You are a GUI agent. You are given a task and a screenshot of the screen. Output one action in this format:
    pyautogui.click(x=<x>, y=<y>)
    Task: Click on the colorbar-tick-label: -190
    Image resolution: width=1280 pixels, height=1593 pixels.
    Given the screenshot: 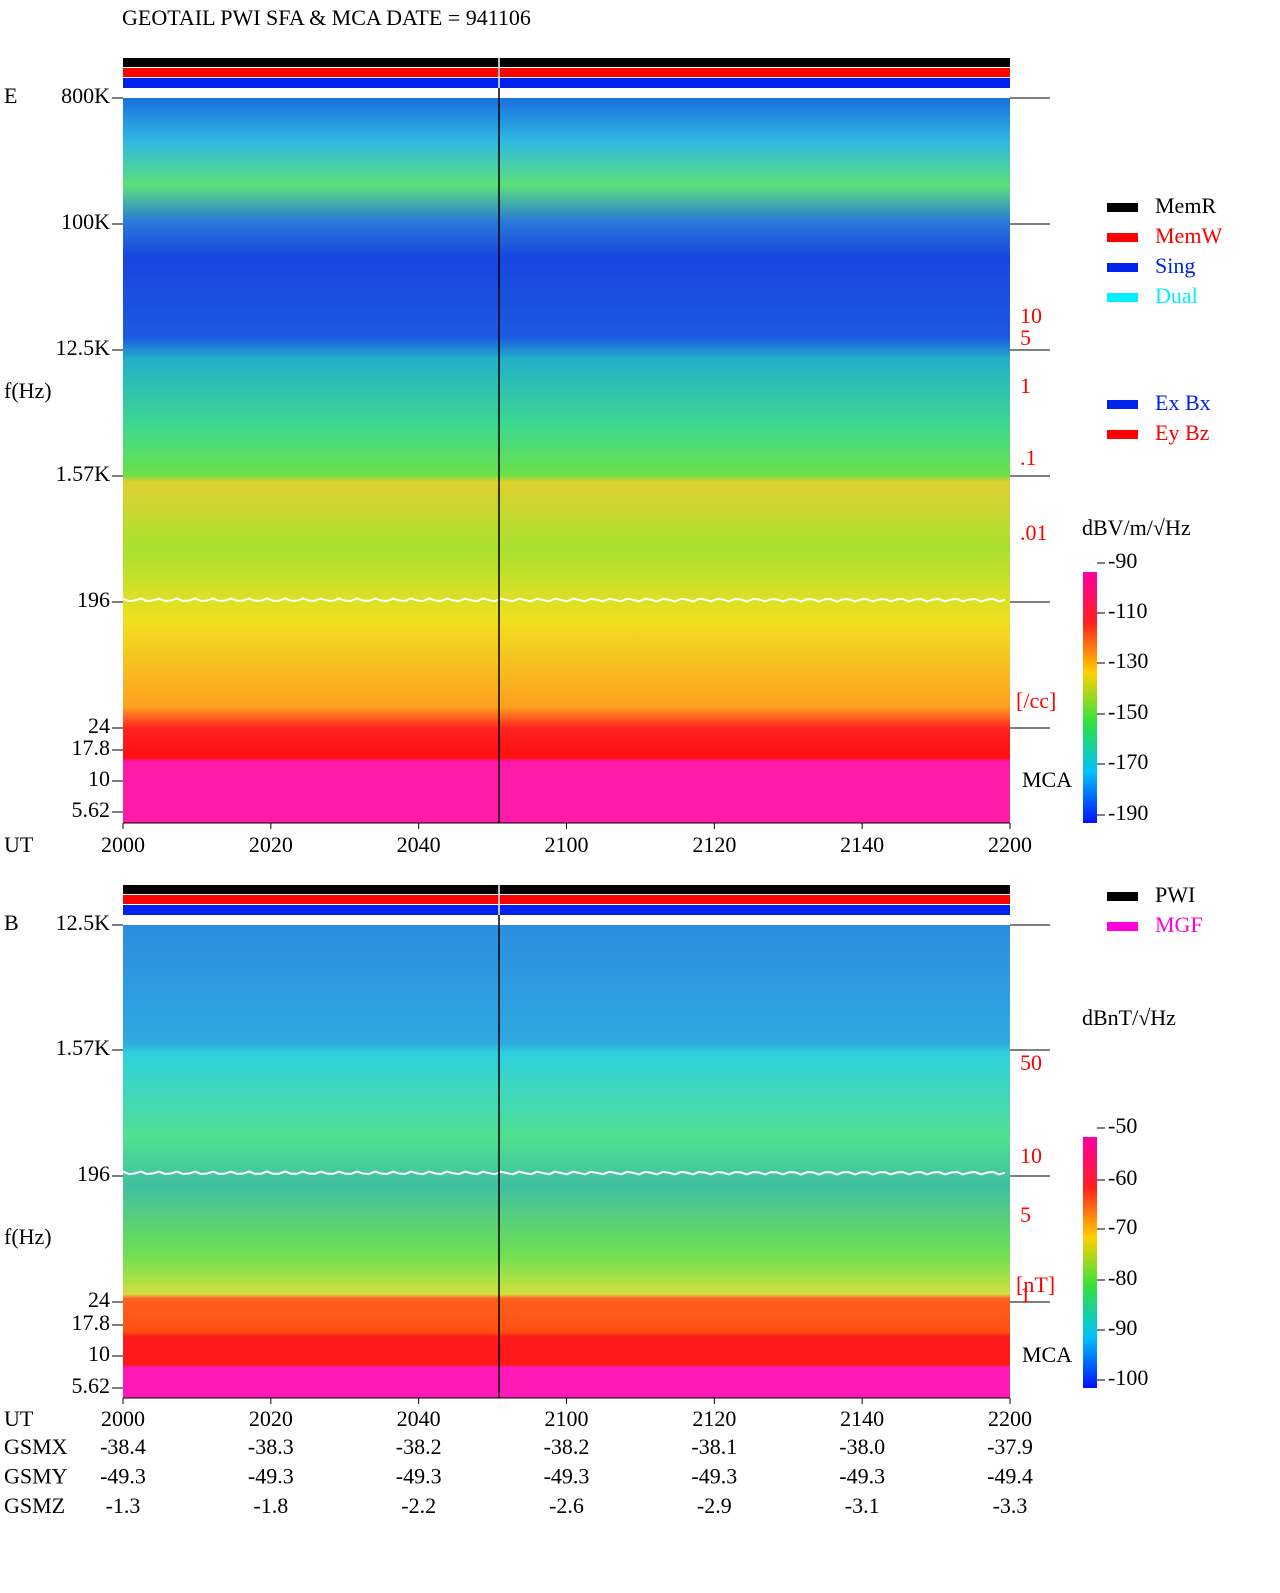 What is the action you would take?
    pyautogui.click(x=1128, y=812)
    